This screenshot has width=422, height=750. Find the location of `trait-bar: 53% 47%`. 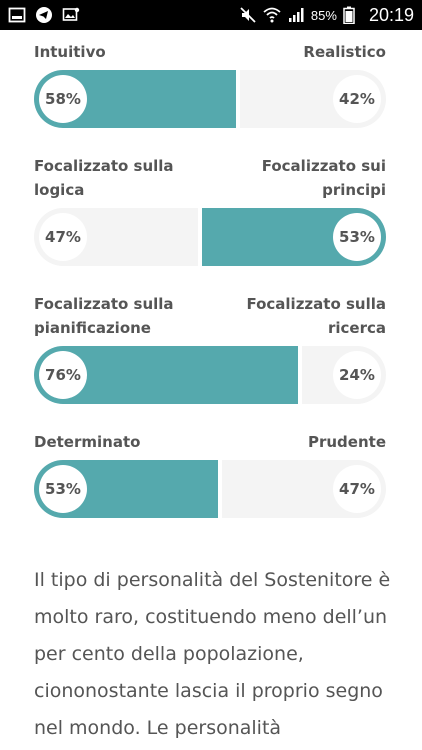

trait-bar: 53% 47% is located at coordinates (210, 489).